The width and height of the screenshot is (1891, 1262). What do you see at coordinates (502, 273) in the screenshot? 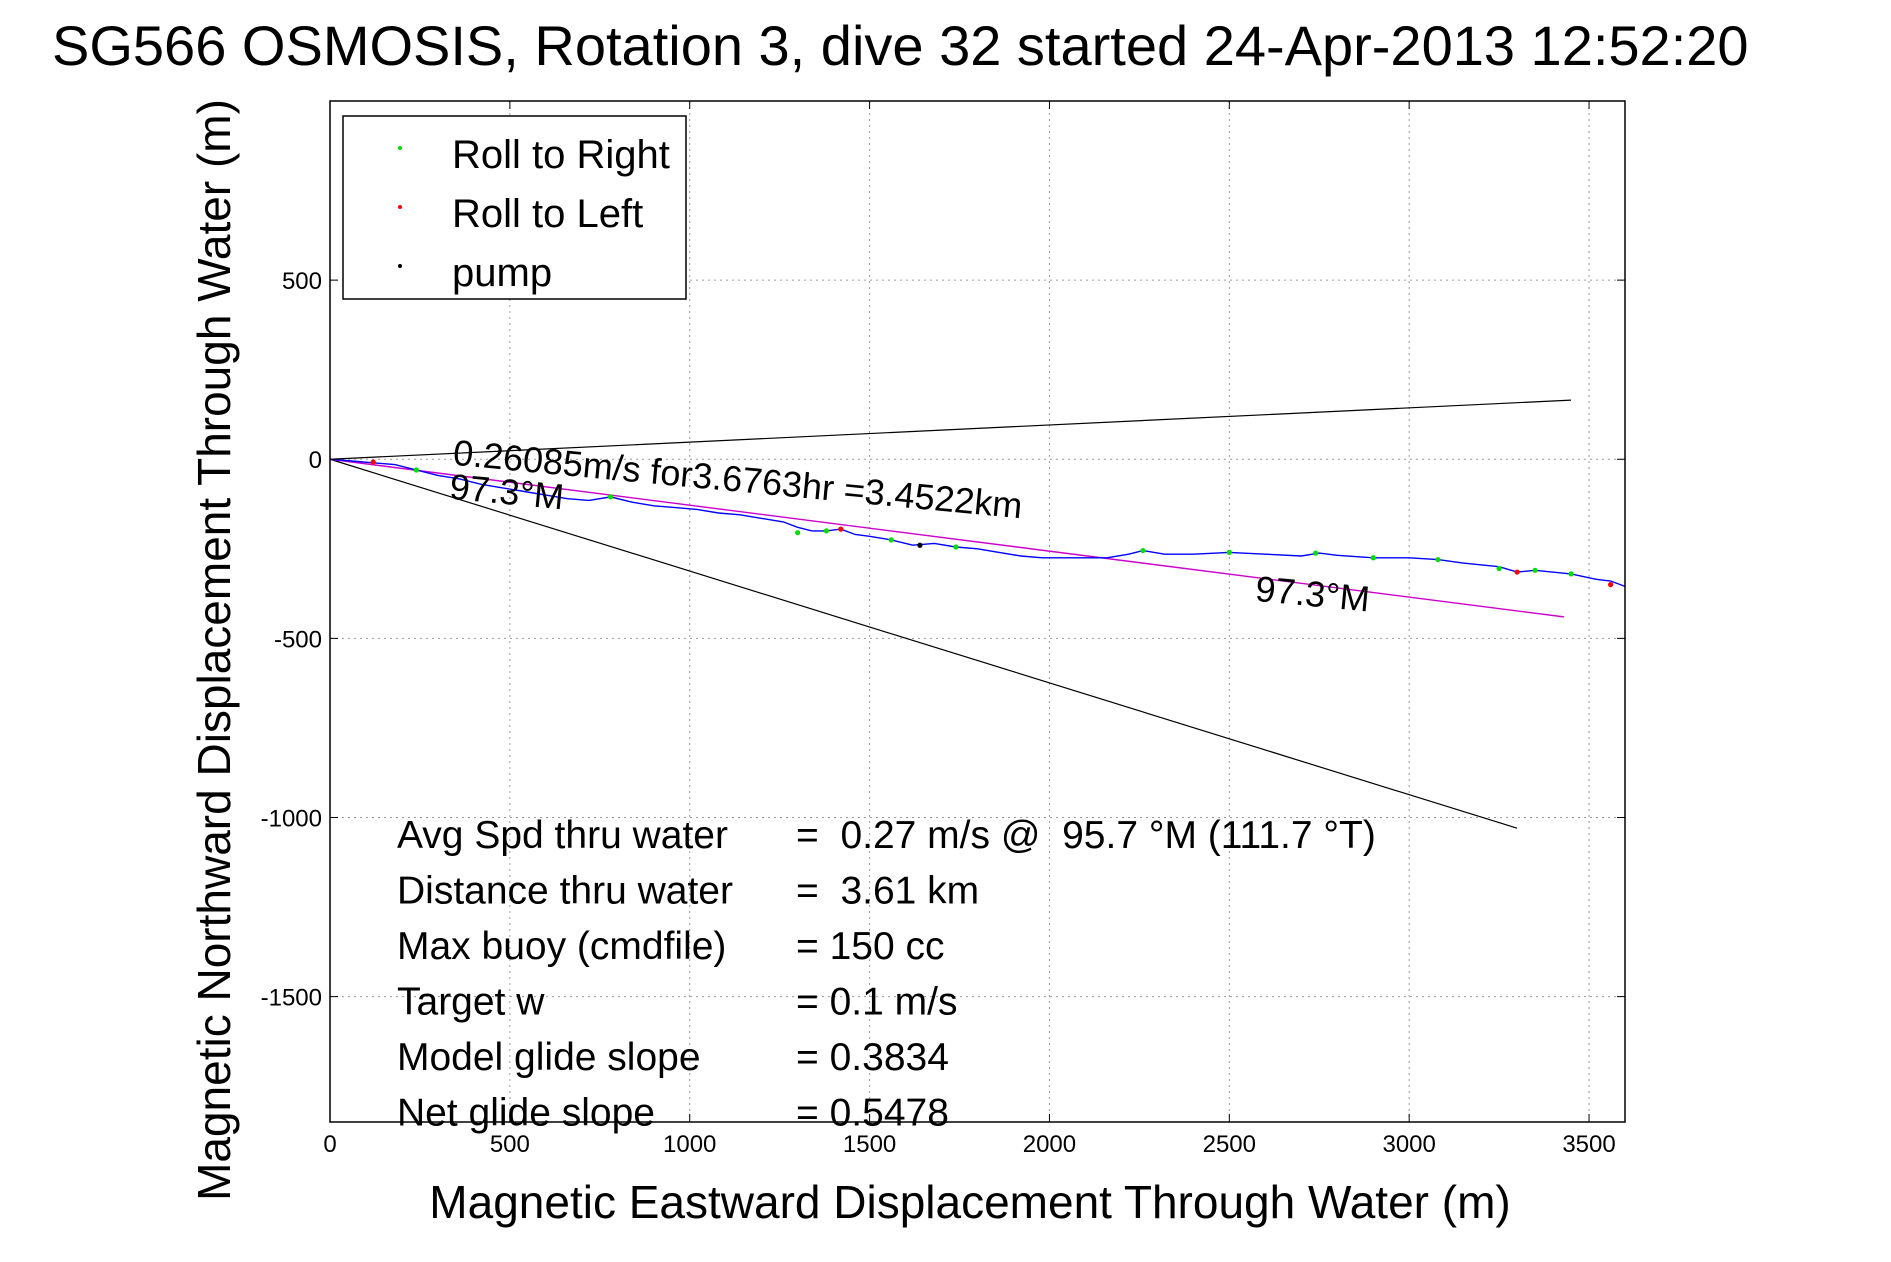
I see `legend-label-pump: pump` at bounding box center [502, 273].